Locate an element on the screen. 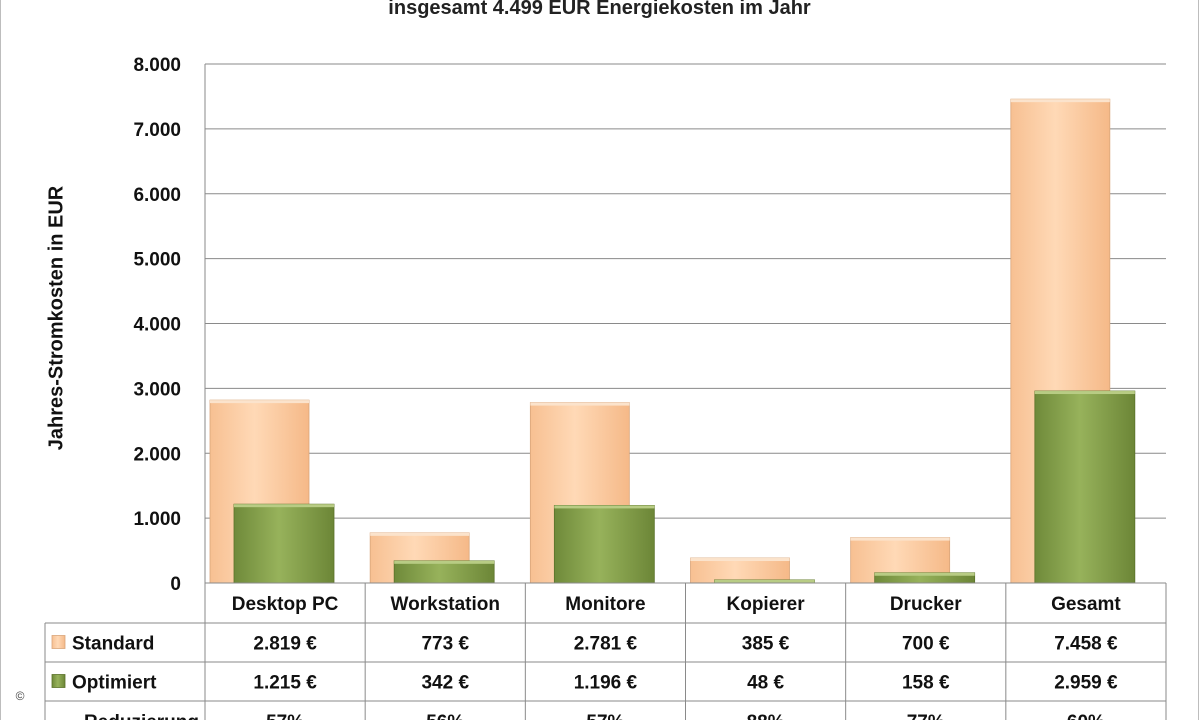  data-label-standard: 700 € is located at coordinates (926, 644).